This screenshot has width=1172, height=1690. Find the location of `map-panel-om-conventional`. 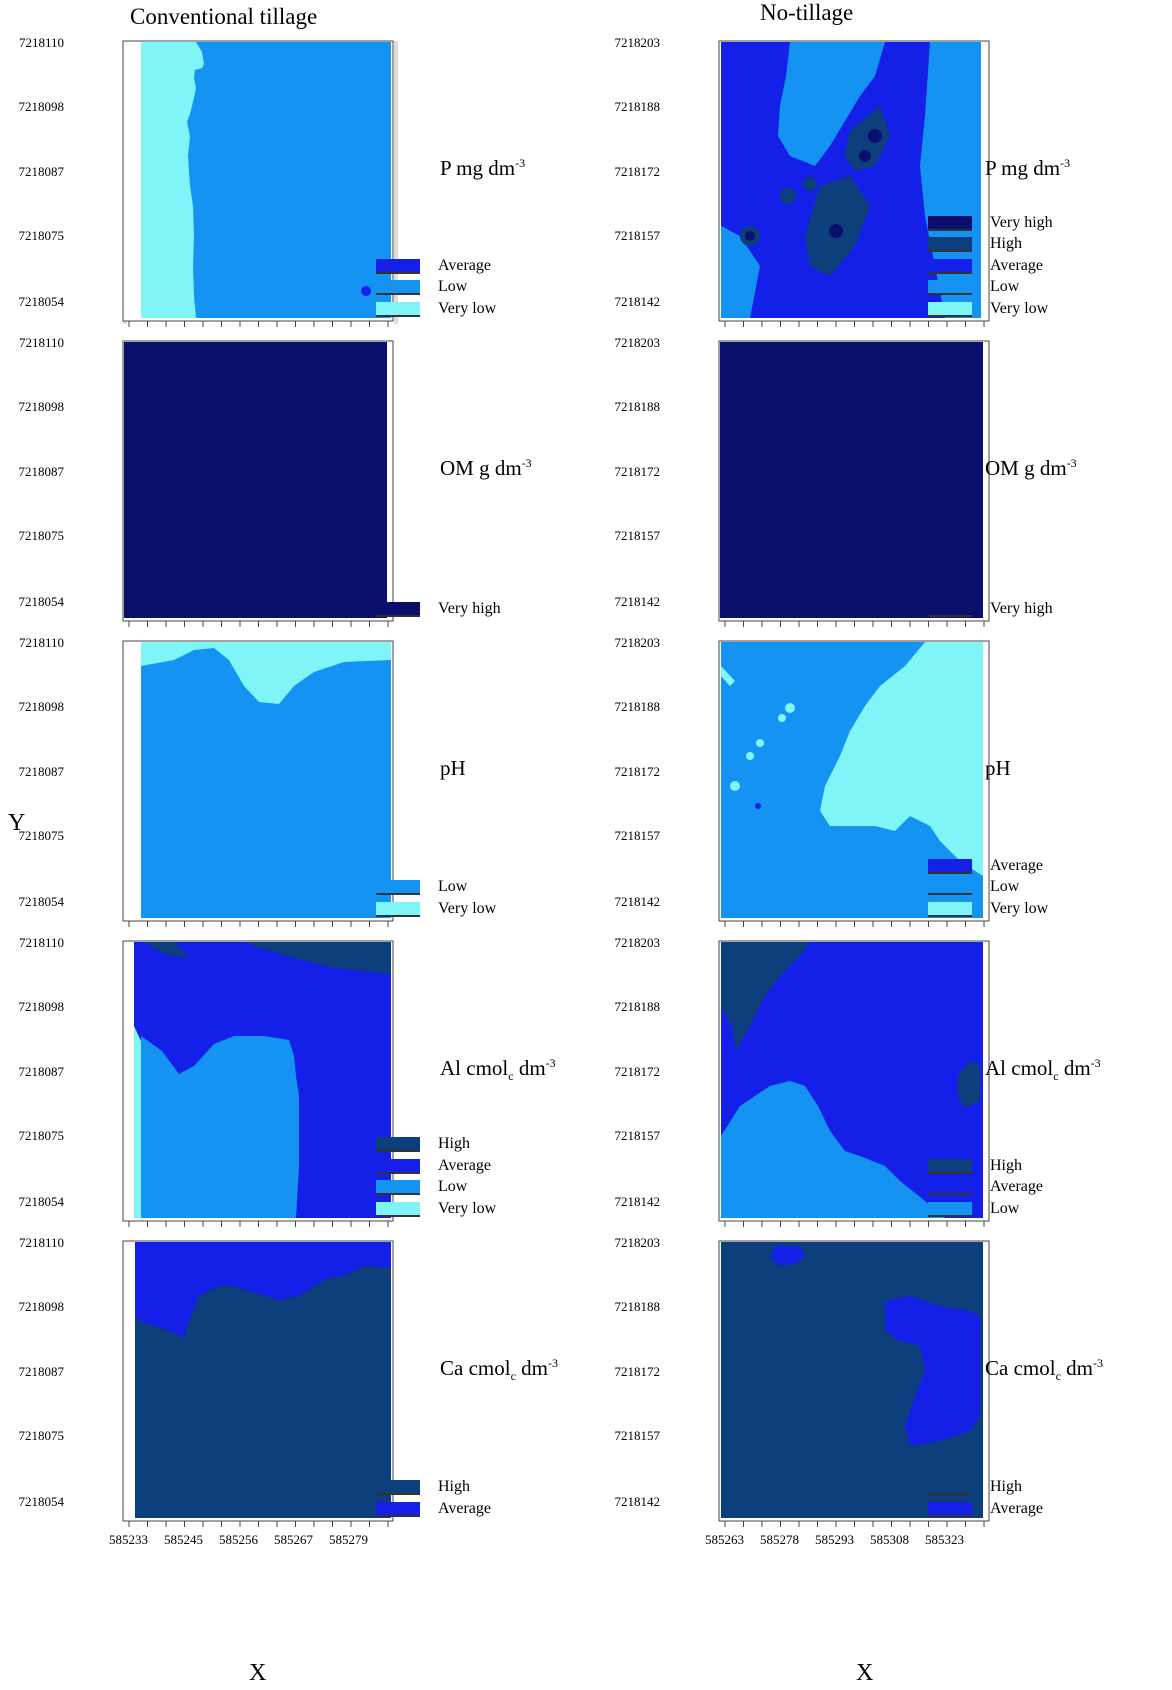

map-panel-om-conventional is located at coordinates (184, 481).